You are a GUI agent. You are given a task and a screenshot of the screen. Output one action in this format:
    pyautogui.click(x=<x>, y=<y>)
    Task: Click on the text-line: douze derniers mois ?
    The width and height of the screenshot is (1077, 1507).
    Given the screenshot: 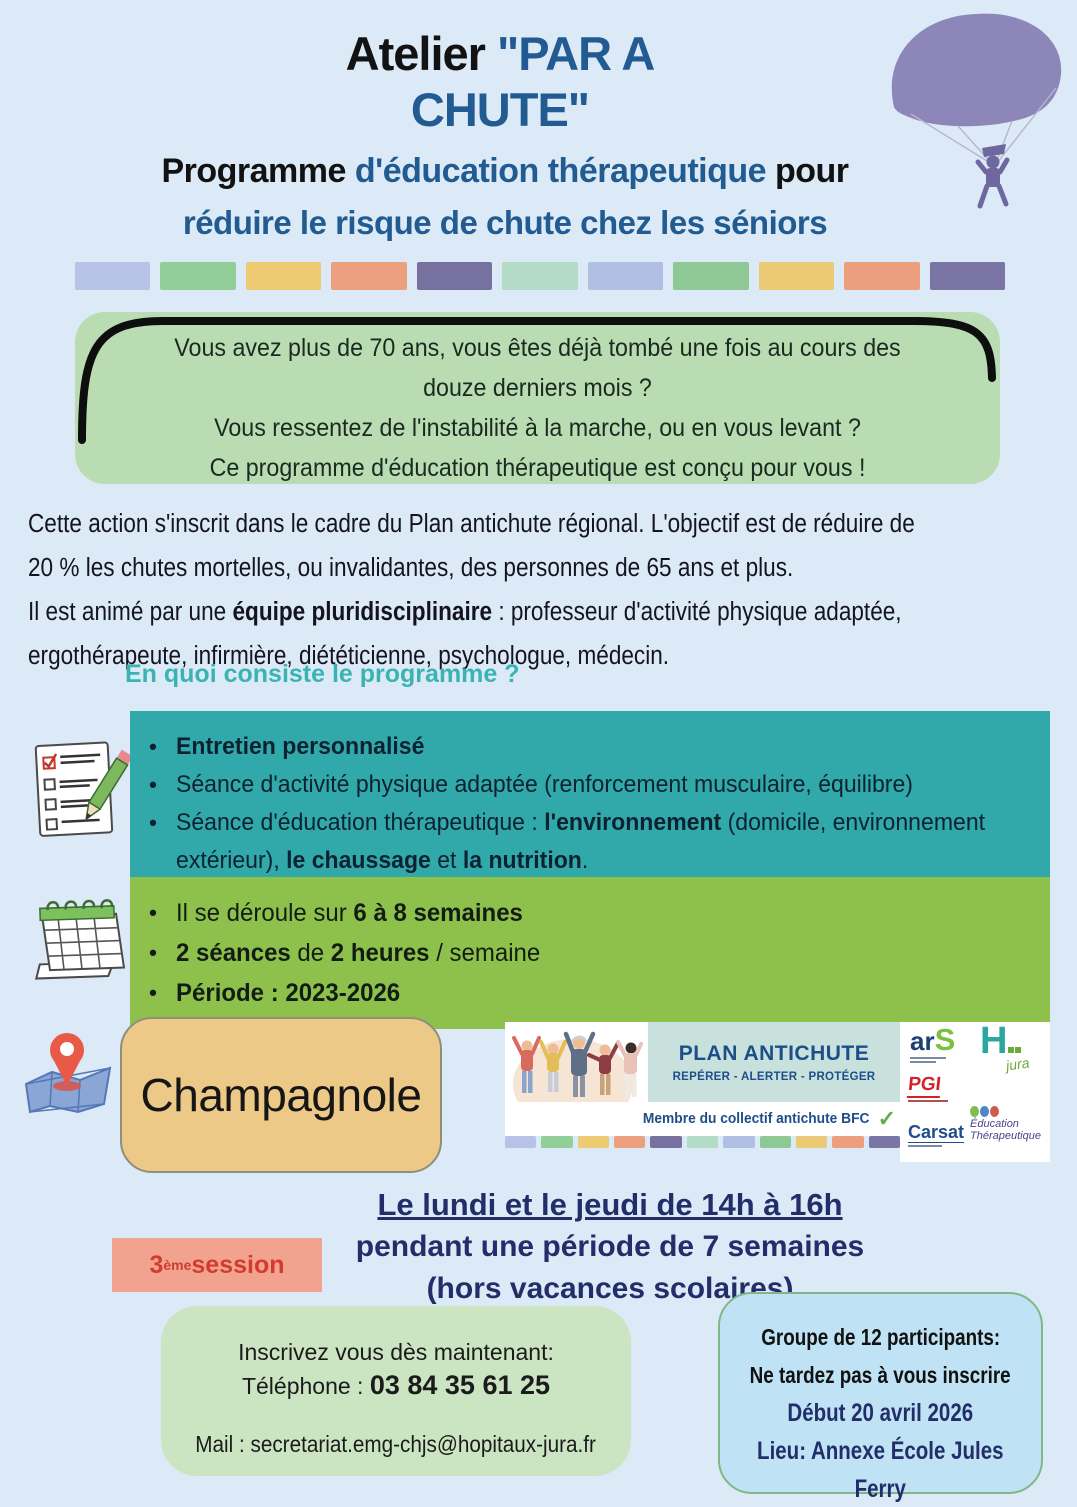 What is the action you would take?
    pyautogui.click(x=537, y=388)
    